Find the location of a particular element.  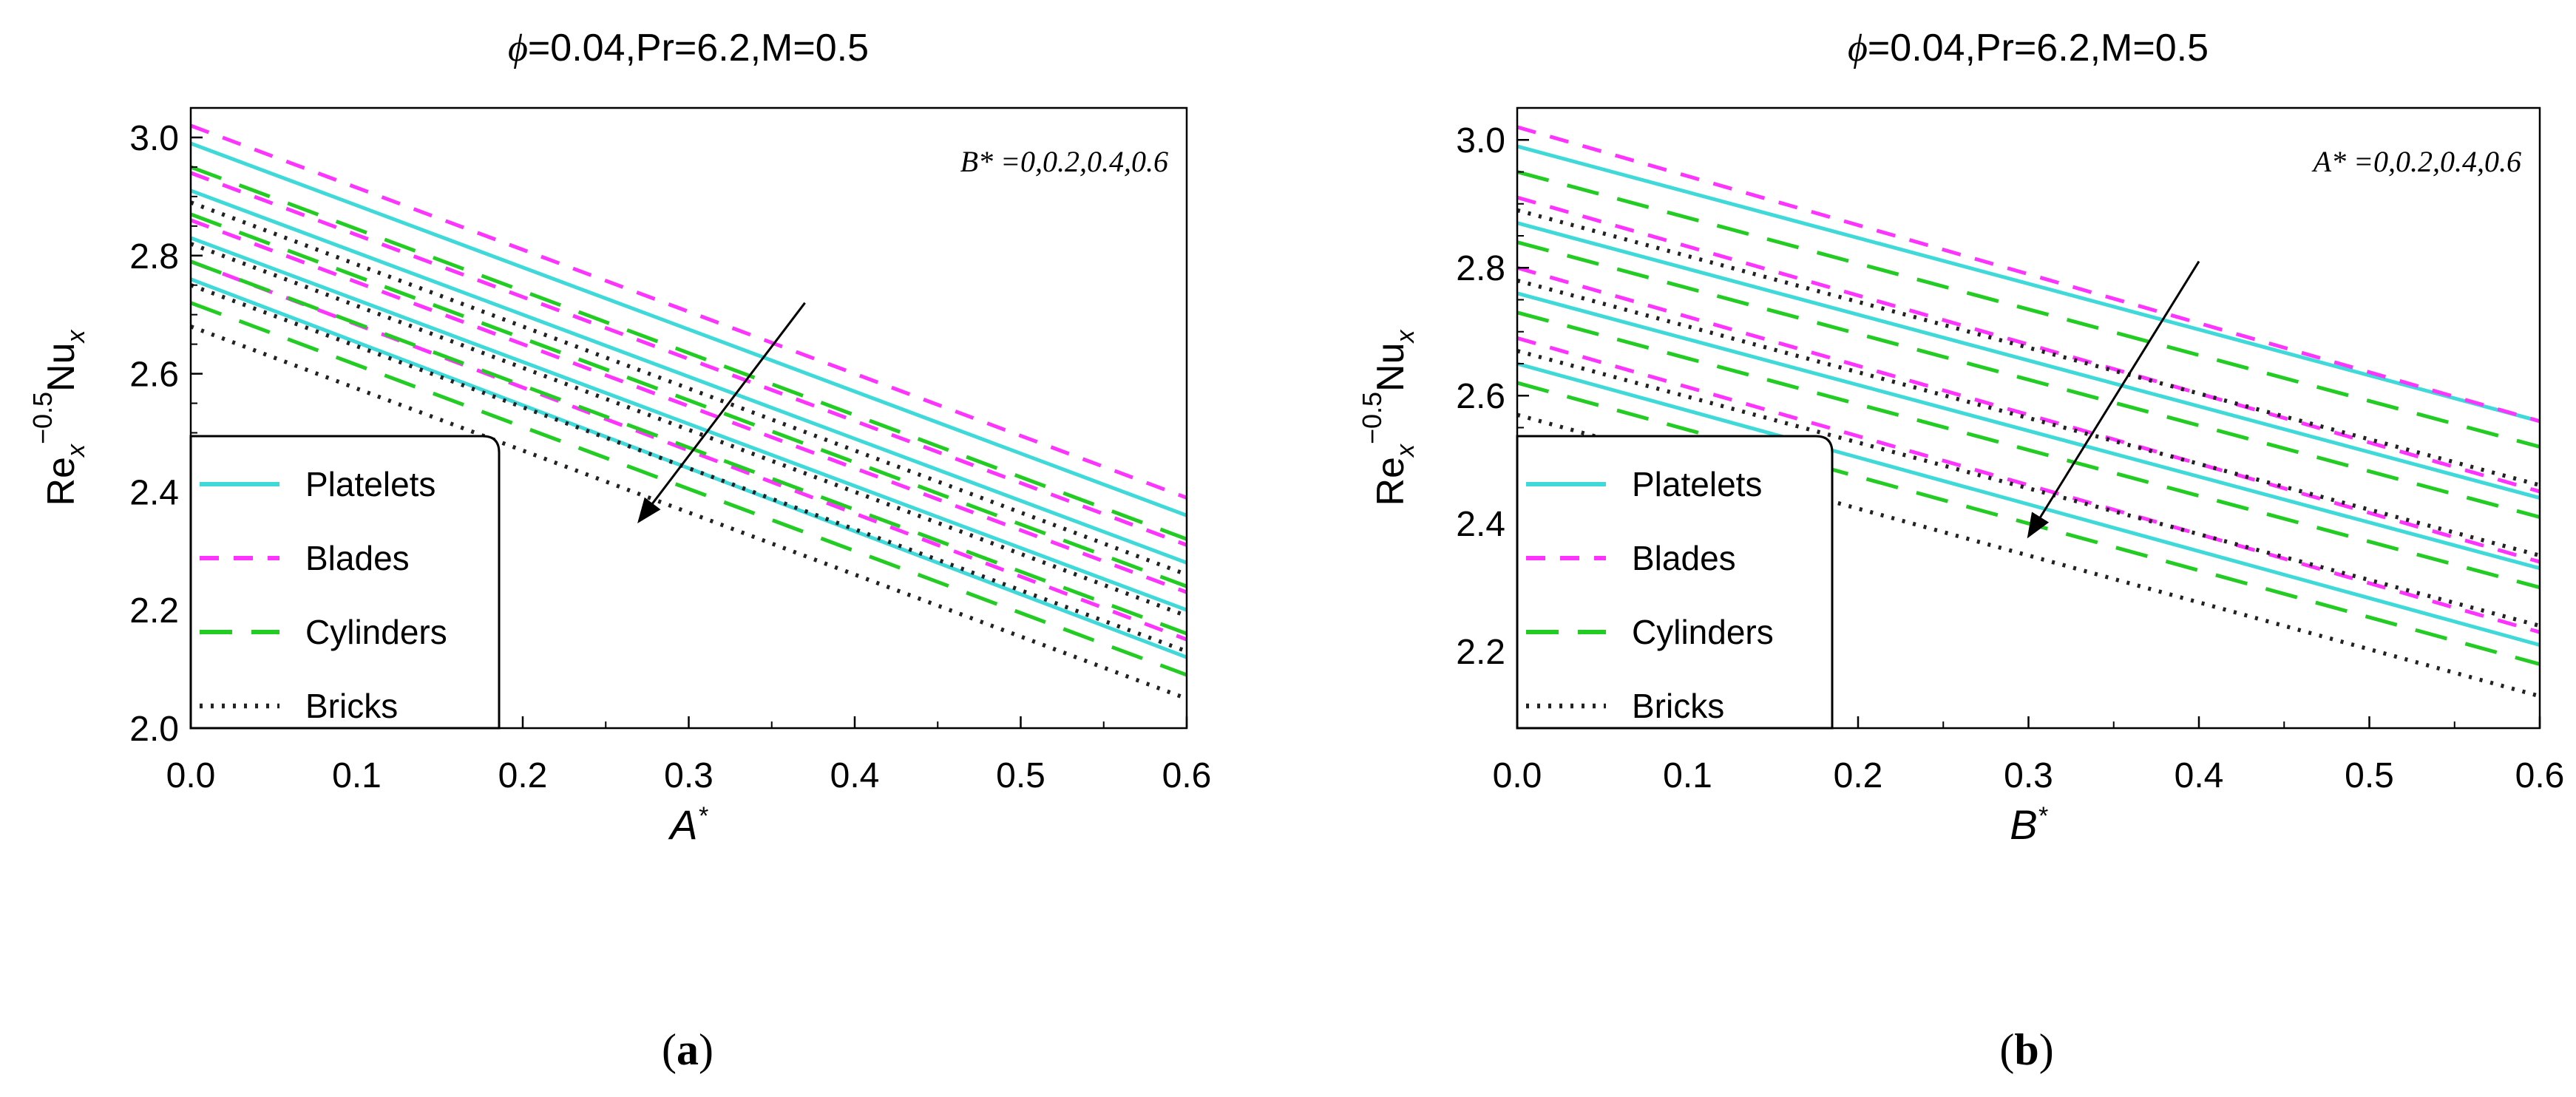

x-axis-label-main: A is located at coordinates (682, 825).